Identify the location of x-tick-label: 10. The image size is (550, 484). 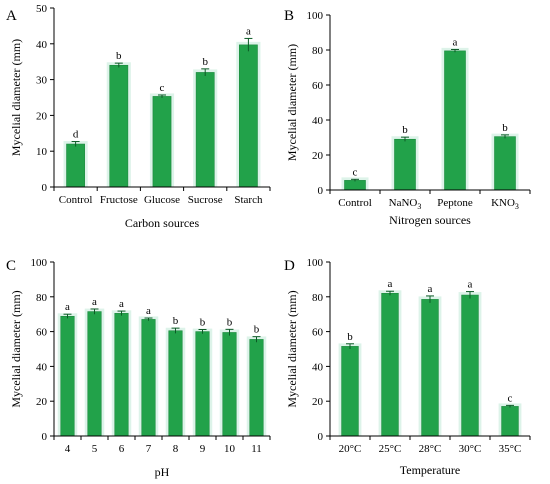
(230, 449).